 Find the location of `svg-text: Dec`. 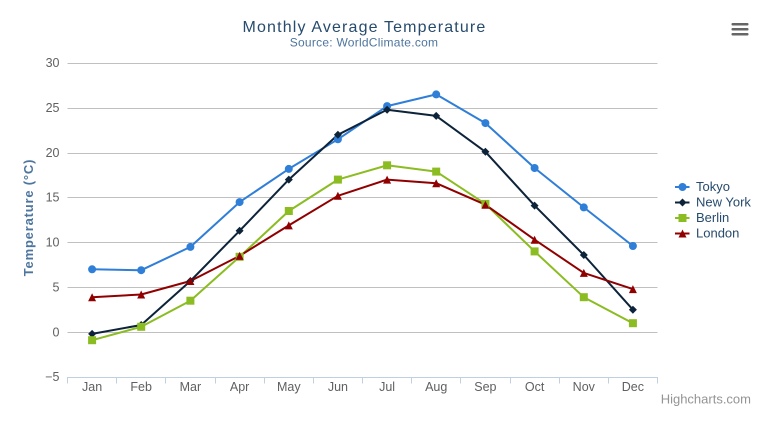

svg-text: Dec is located at coordinates (633, 387).